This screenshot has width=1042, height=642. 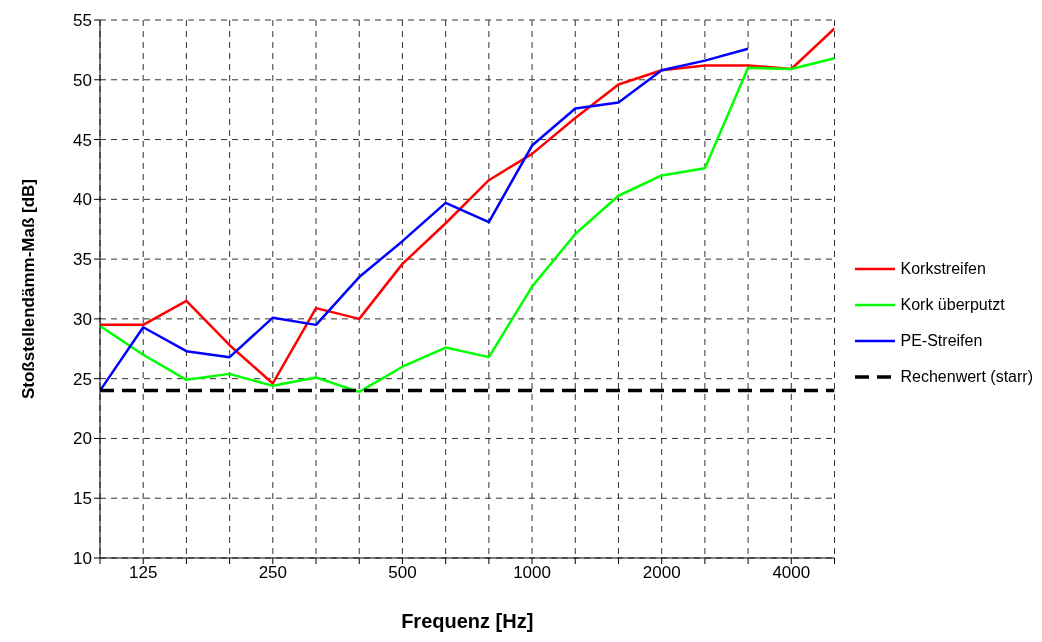 What do you see at coordinates (941, 341) in the screenshot?
I see `legend-label: PE-Streifen` at bounding box center [941, 341].